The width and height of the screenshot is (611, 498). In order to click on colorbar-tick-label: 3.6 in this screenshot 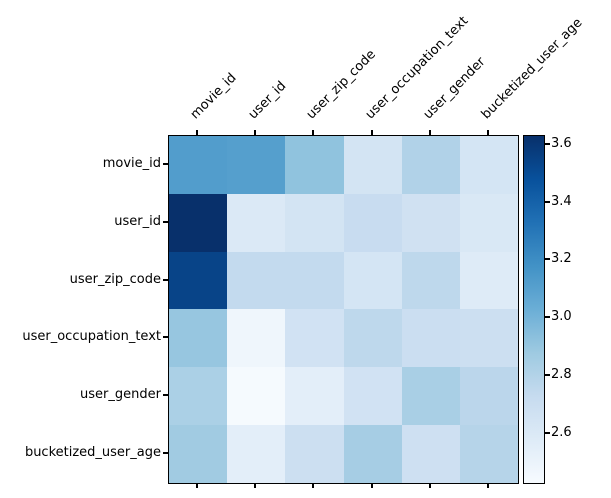, I will do `click(561, 143)`.